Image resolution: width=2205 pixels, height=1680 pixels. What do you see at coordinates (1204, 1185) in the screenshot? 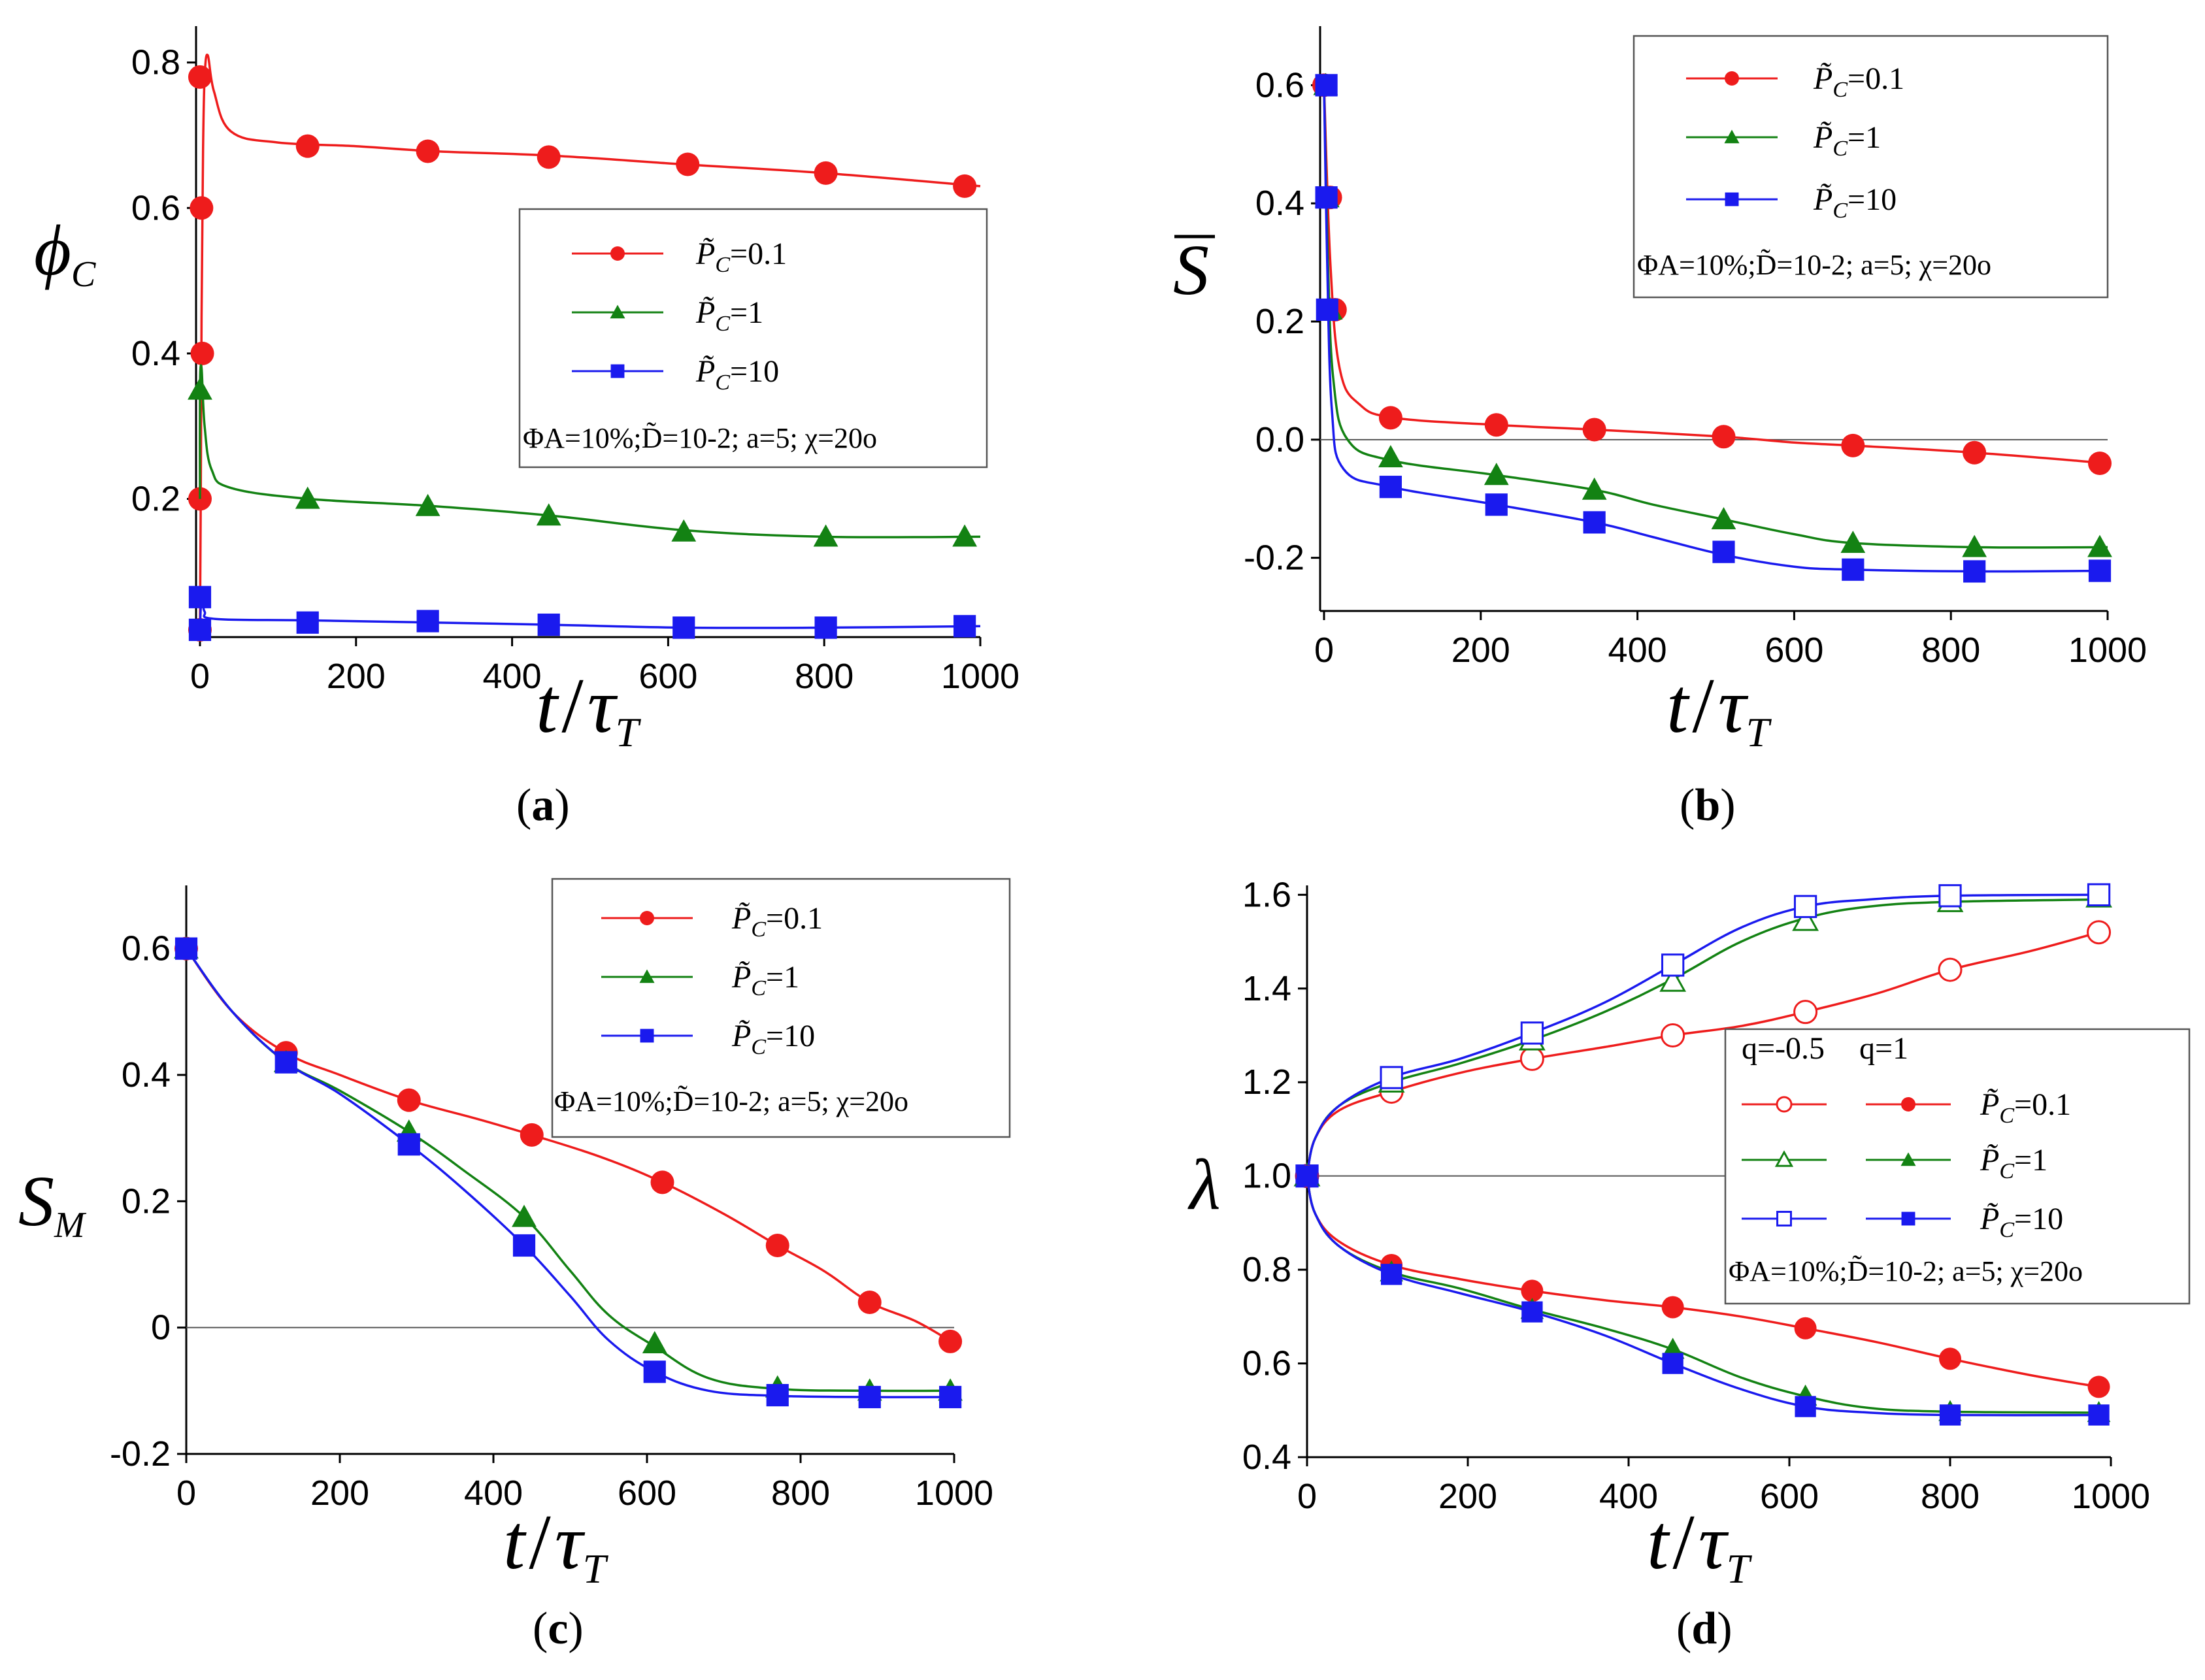
I see `y-axis-label: λ` at bounding box center [1204, 1185].